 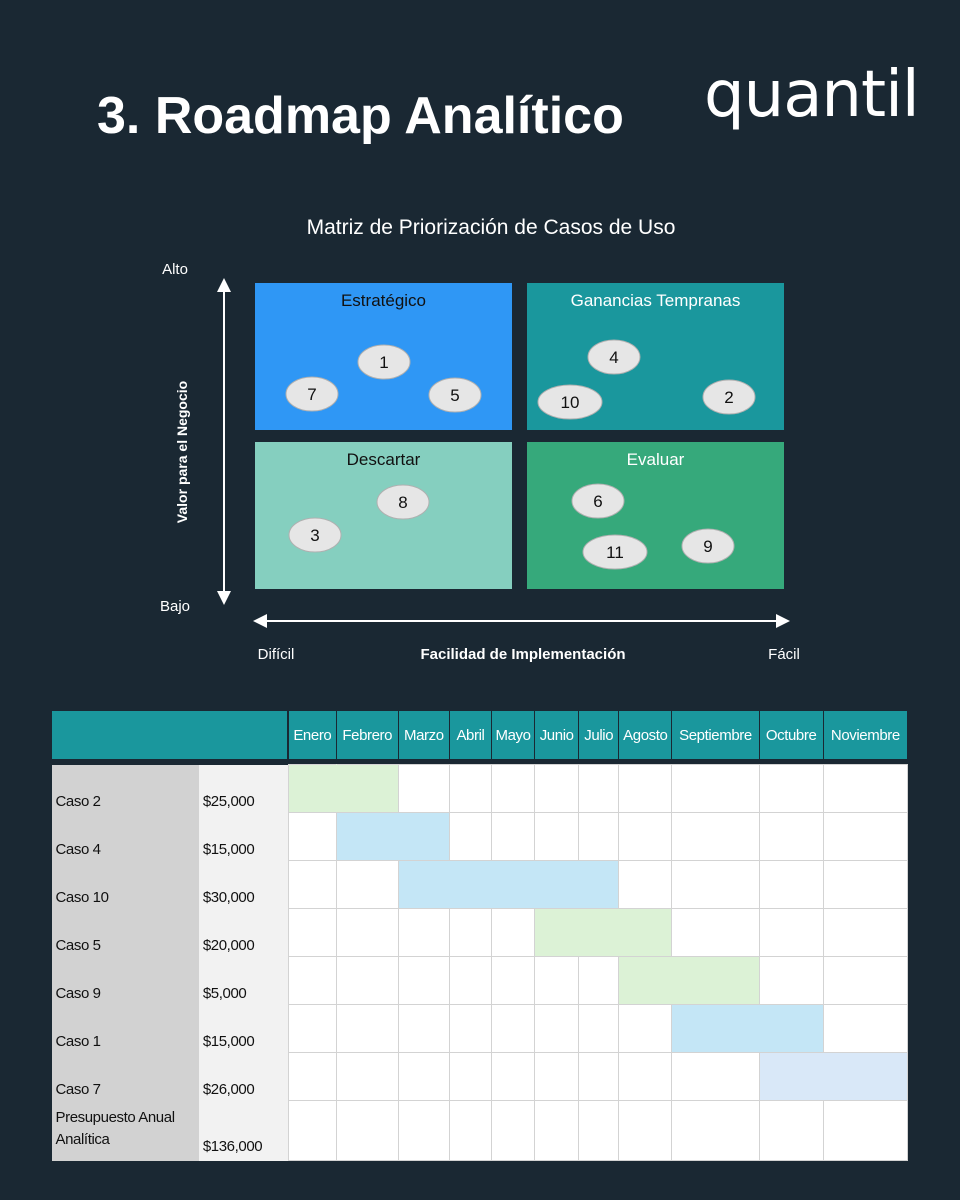 What do you see at coordinates (480, 1028) in the screenshot?
I see `table-row: Caso 1 $15,000` at bounding box center [480, 1028].